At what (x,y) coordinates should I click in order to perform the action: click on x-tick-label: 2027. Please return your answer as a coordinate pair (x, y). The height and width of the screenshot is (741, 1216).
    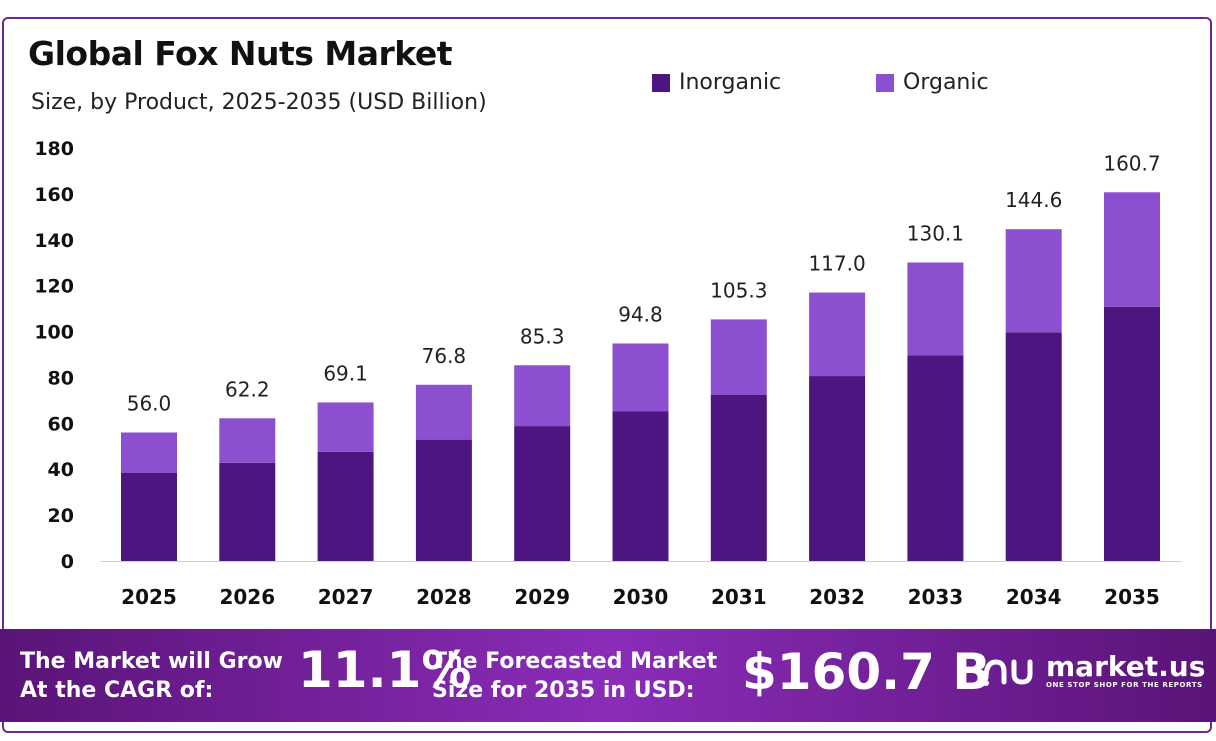
    Looking at the image, I should click on (346, 597).